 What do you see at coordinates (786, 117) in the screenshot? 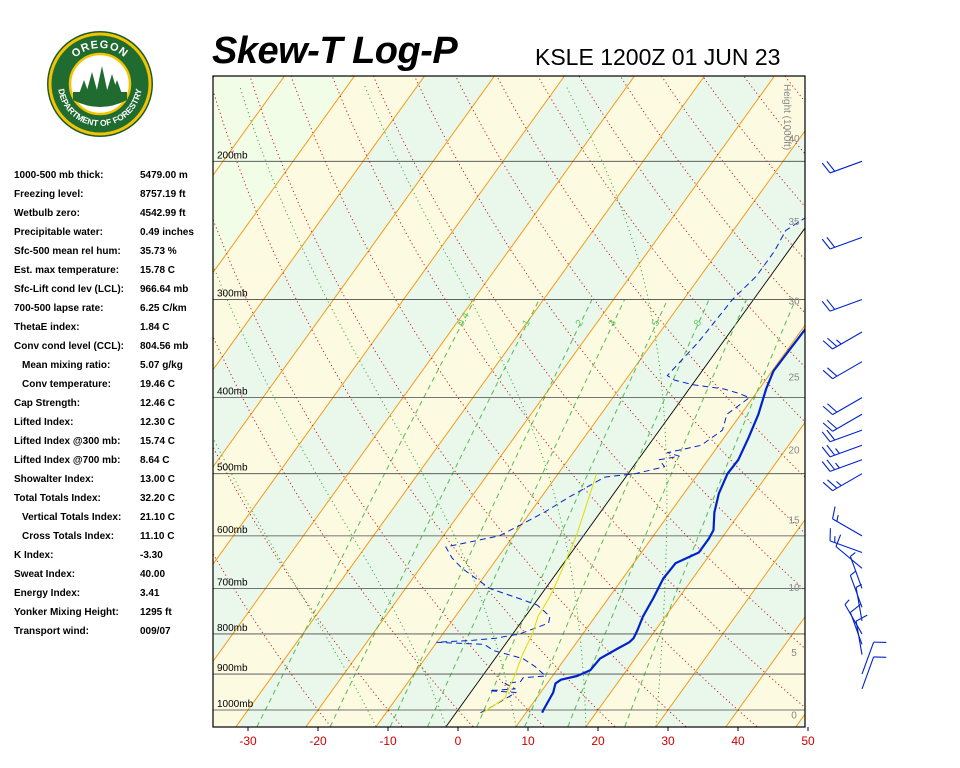
I see `height-axis-label: Height (1000ft)` at bounding box center [786, 117].